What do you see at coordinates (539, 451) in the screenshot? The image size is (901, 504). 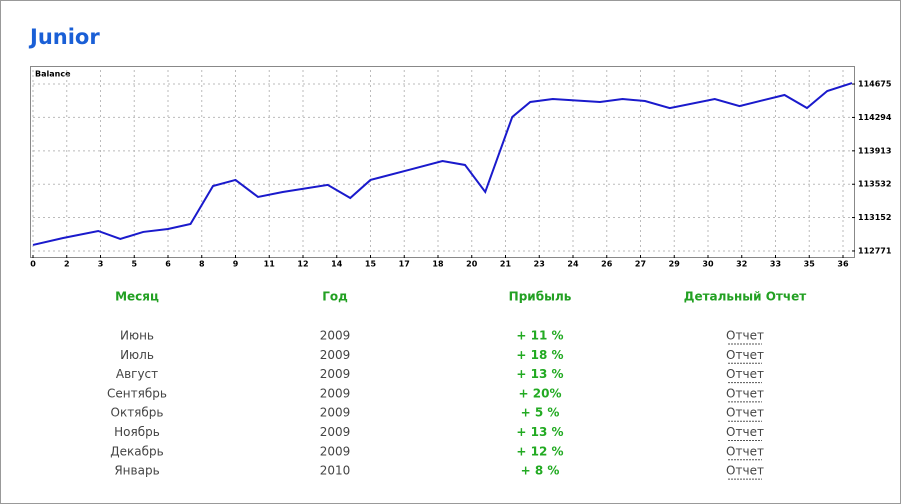 I see `table-cell: + 12 %` at bounding box center [539, 451].